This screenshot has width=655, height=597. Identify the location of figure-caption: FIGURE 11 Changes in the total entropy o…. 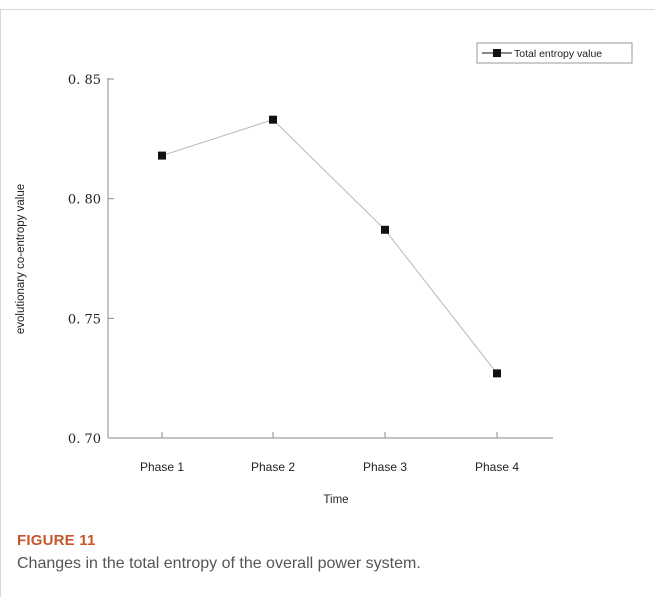
(327, 553).